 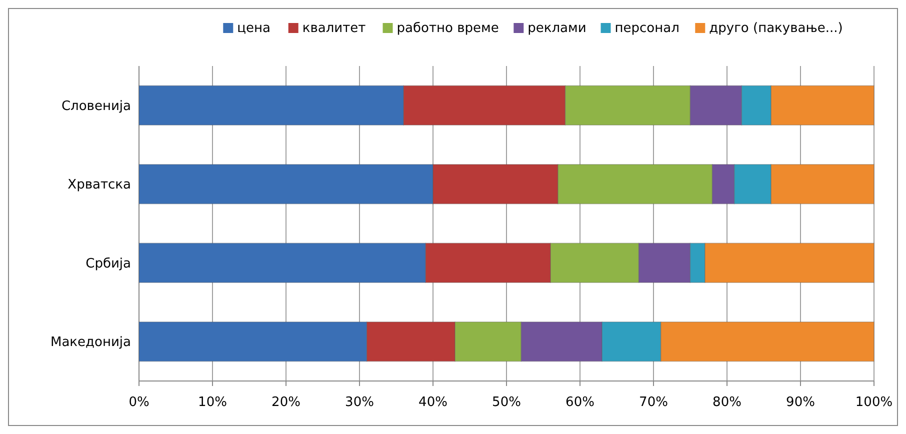 What do you see at coordinates (90, 342) in the screenshot?
I see `y-tick-label: Македонија` at bounding box center [90, 342].